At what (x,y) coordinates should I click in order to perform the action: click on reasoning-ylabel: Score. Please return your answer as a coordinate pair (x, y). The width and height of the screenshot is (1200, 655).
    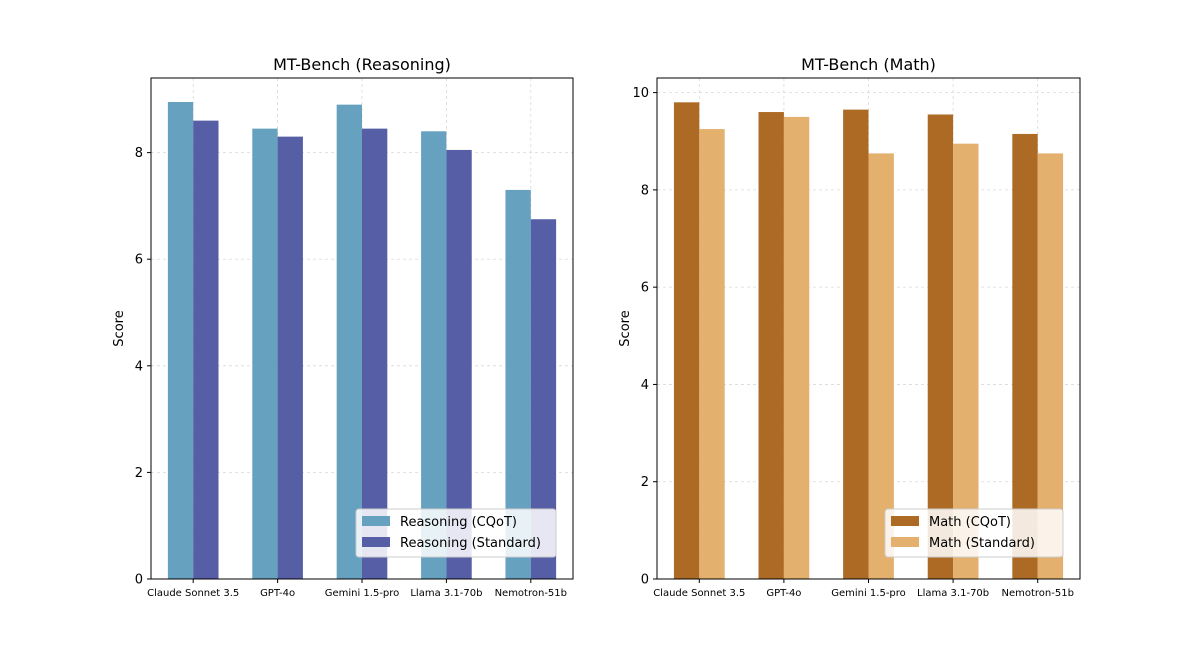
    Looking at the image, I should click on (119, 328).